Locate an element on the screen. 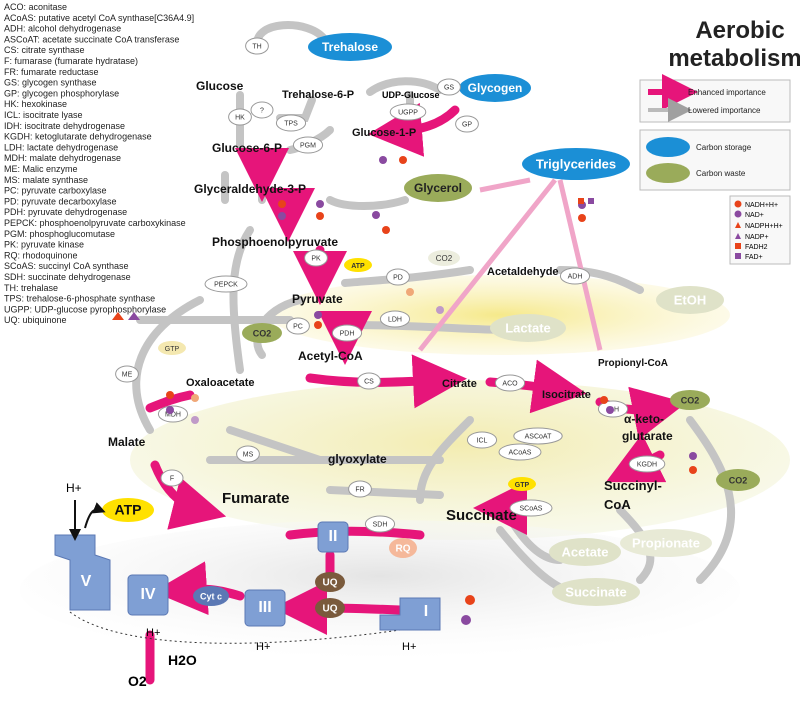 The width and height of the screenshot is (800, 705). enzyme-hk-label: HK is located at coordinates (240, 117).